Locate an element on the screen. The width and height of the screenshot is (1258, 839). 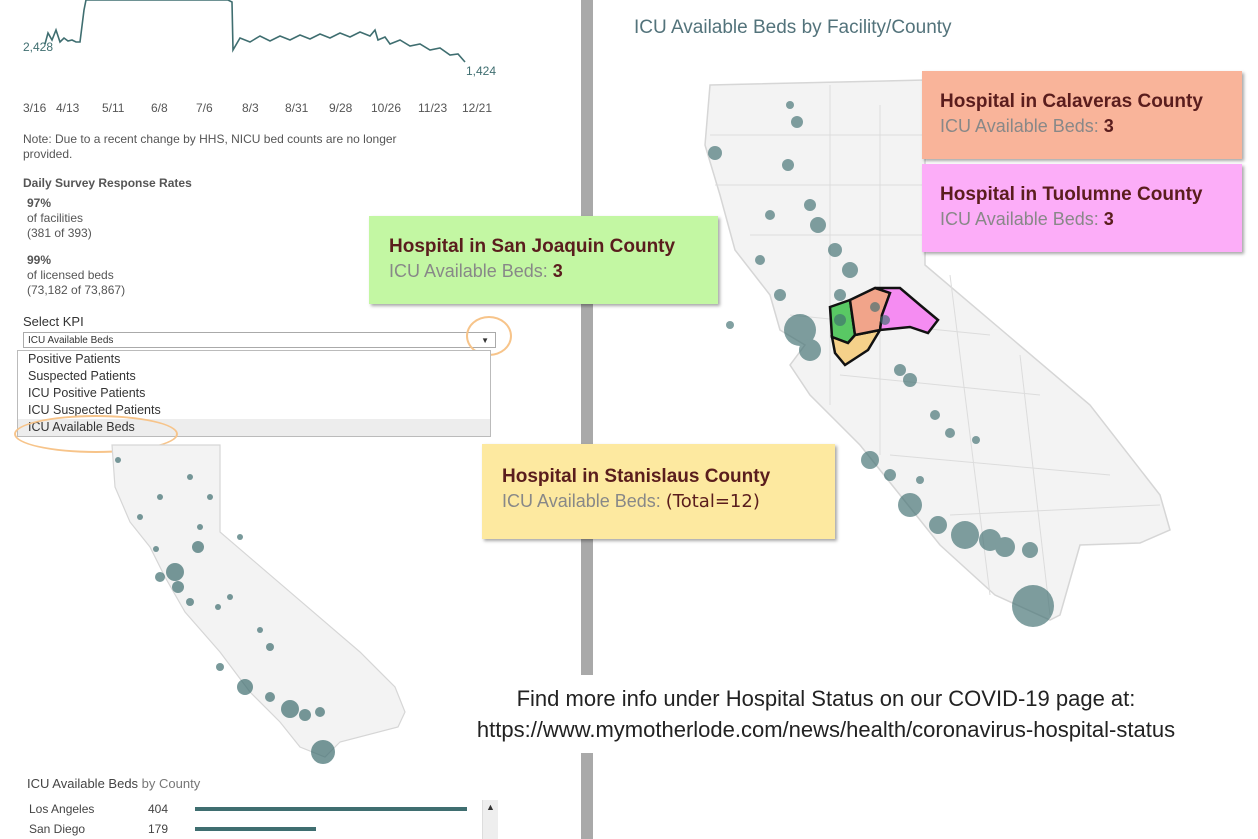
tick-label: 8/3 is located at coordinates (250, 108).